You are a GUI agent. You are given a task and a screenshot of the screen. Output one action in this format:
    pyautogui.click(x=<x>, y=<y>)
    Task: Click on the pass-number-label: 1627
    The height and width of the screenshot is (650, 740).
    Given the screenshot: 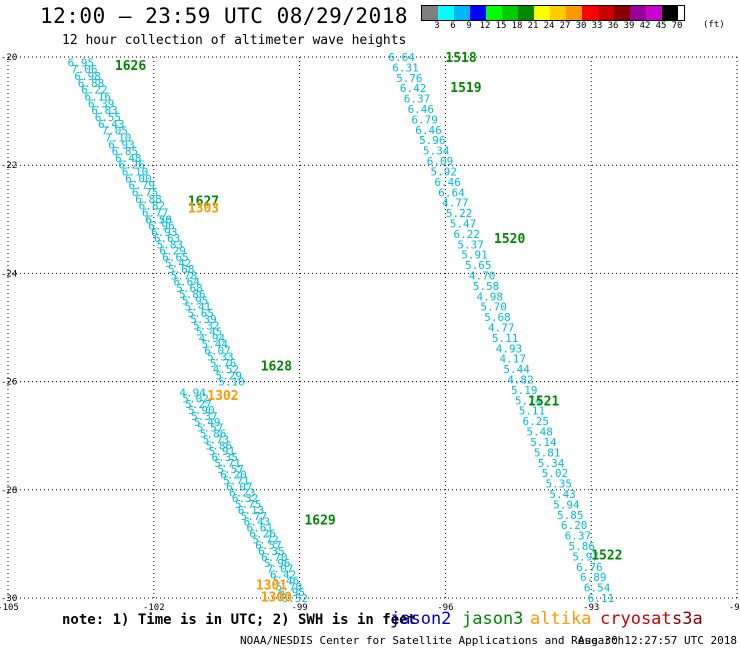 What is the action you would take?
    pyautogui.click(x=203, y=201)
    